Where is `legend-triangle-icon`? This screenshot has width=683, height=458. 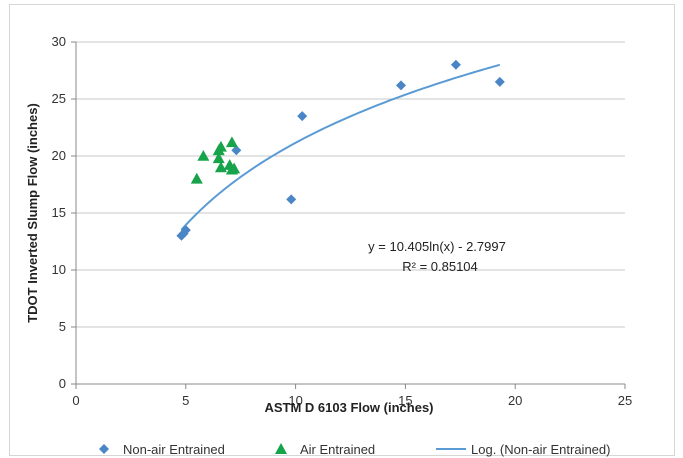
legend-triangle-icon is located at coordinates (281, 448).